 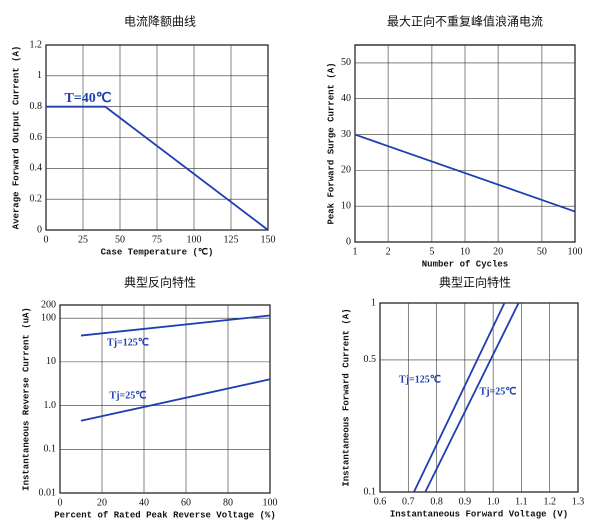 I want to click on x-tick-label: 150, so click(x=268, y=239).